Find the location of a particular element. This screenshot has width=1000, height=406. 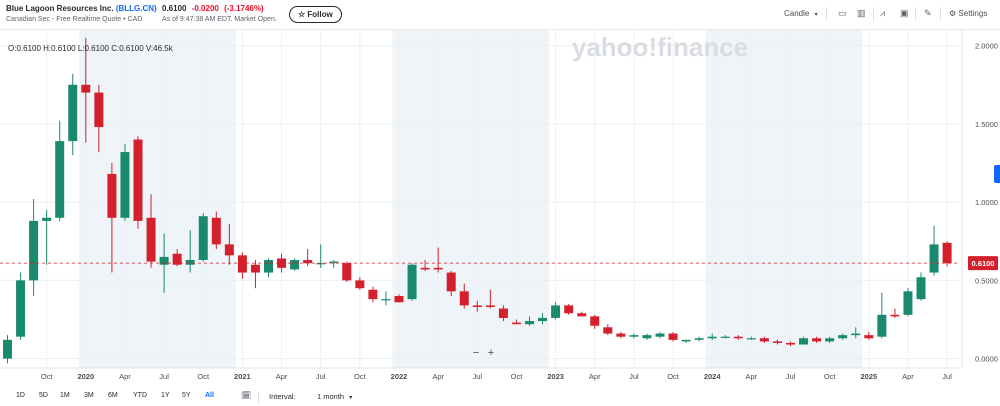

range-button-ytd: YTD is located at coordinates (140, 395).